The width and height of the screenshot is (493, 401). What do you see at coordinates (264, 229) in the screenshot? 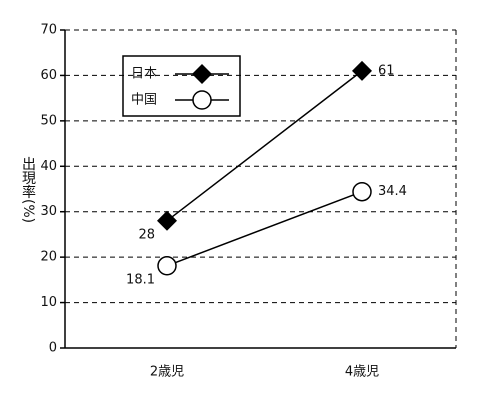
I see `line` at bounding box center [264, 229].